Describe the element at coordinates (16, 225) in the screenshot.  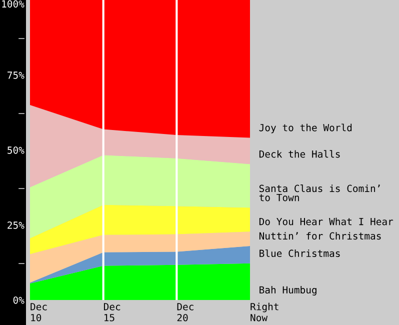
I see `y-tick-label: 25%` at that location.